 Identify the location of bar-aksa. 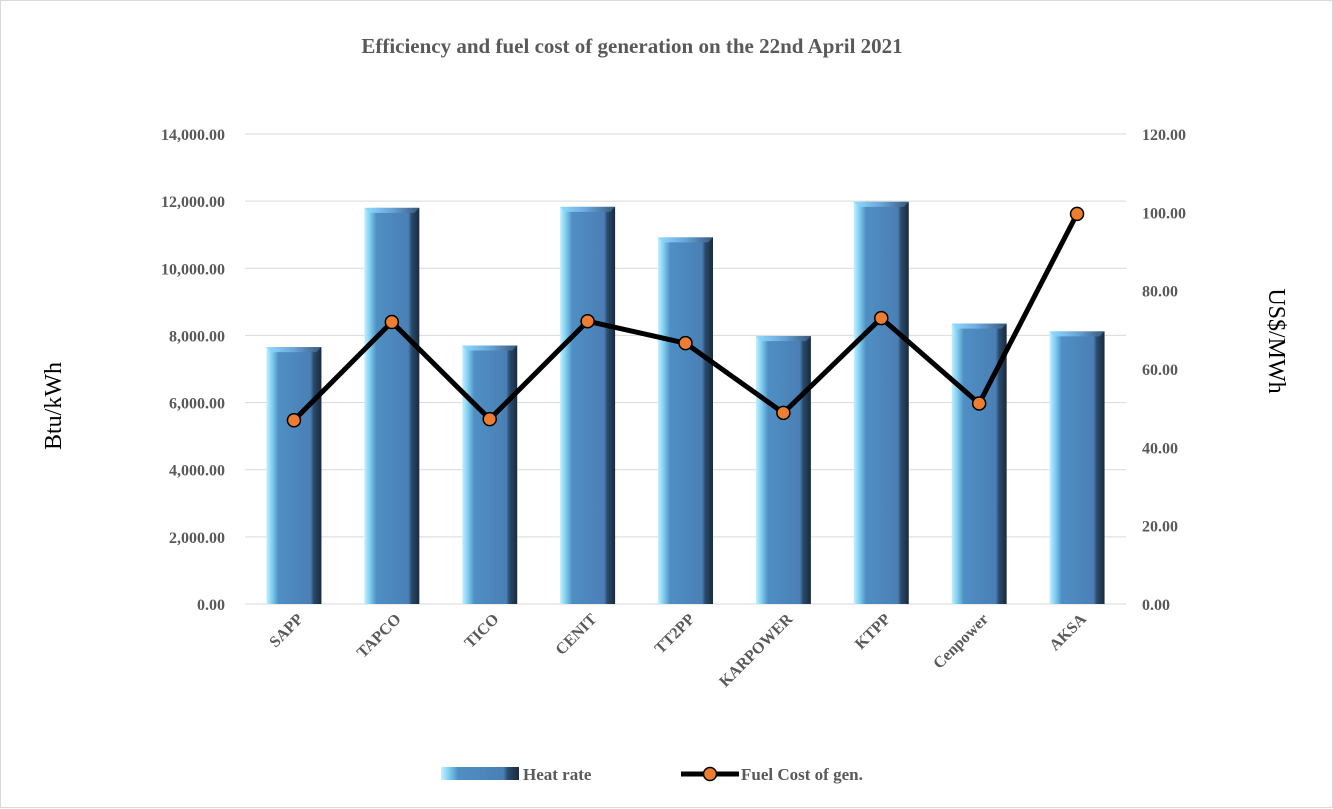
(1077, 467).